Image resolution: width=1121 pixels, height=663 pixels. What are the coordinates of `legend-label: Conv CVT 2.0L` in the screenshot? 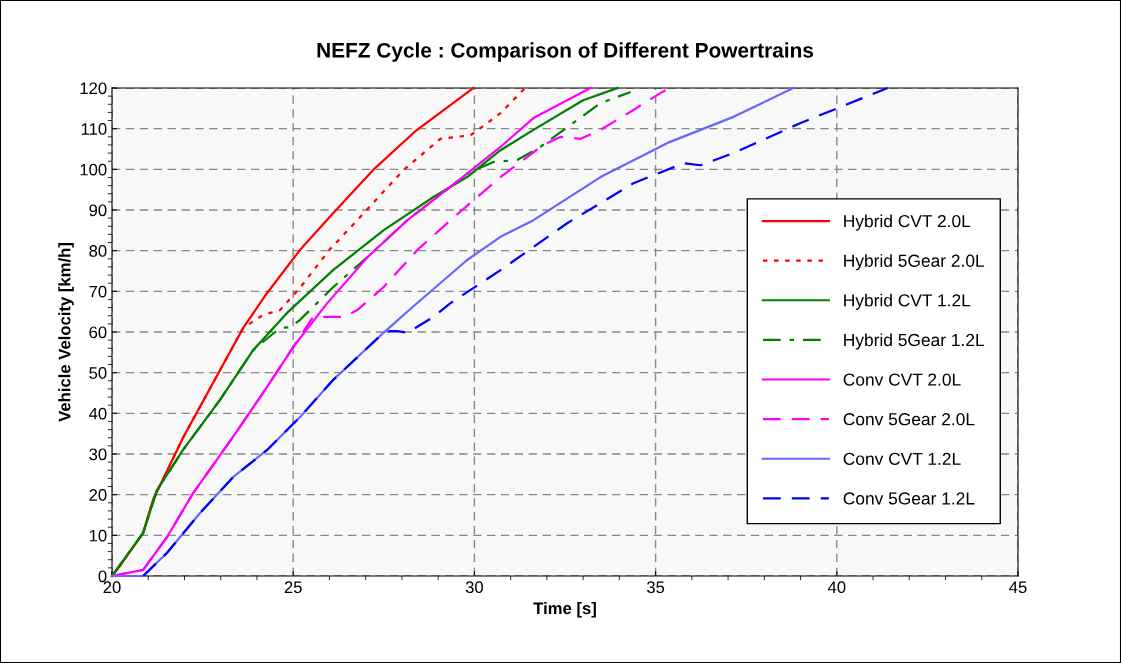 It's located at (902, 379).